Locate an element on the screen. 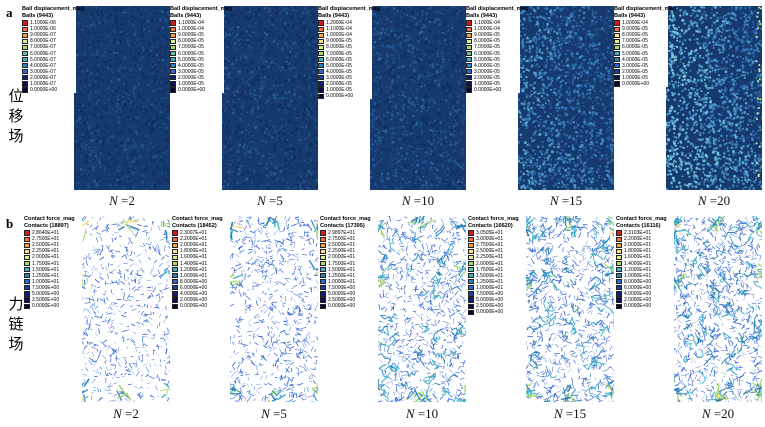 The image size is (765, 427). legend-entry: 8.0000E+00 is located at coordinates (200, 282).